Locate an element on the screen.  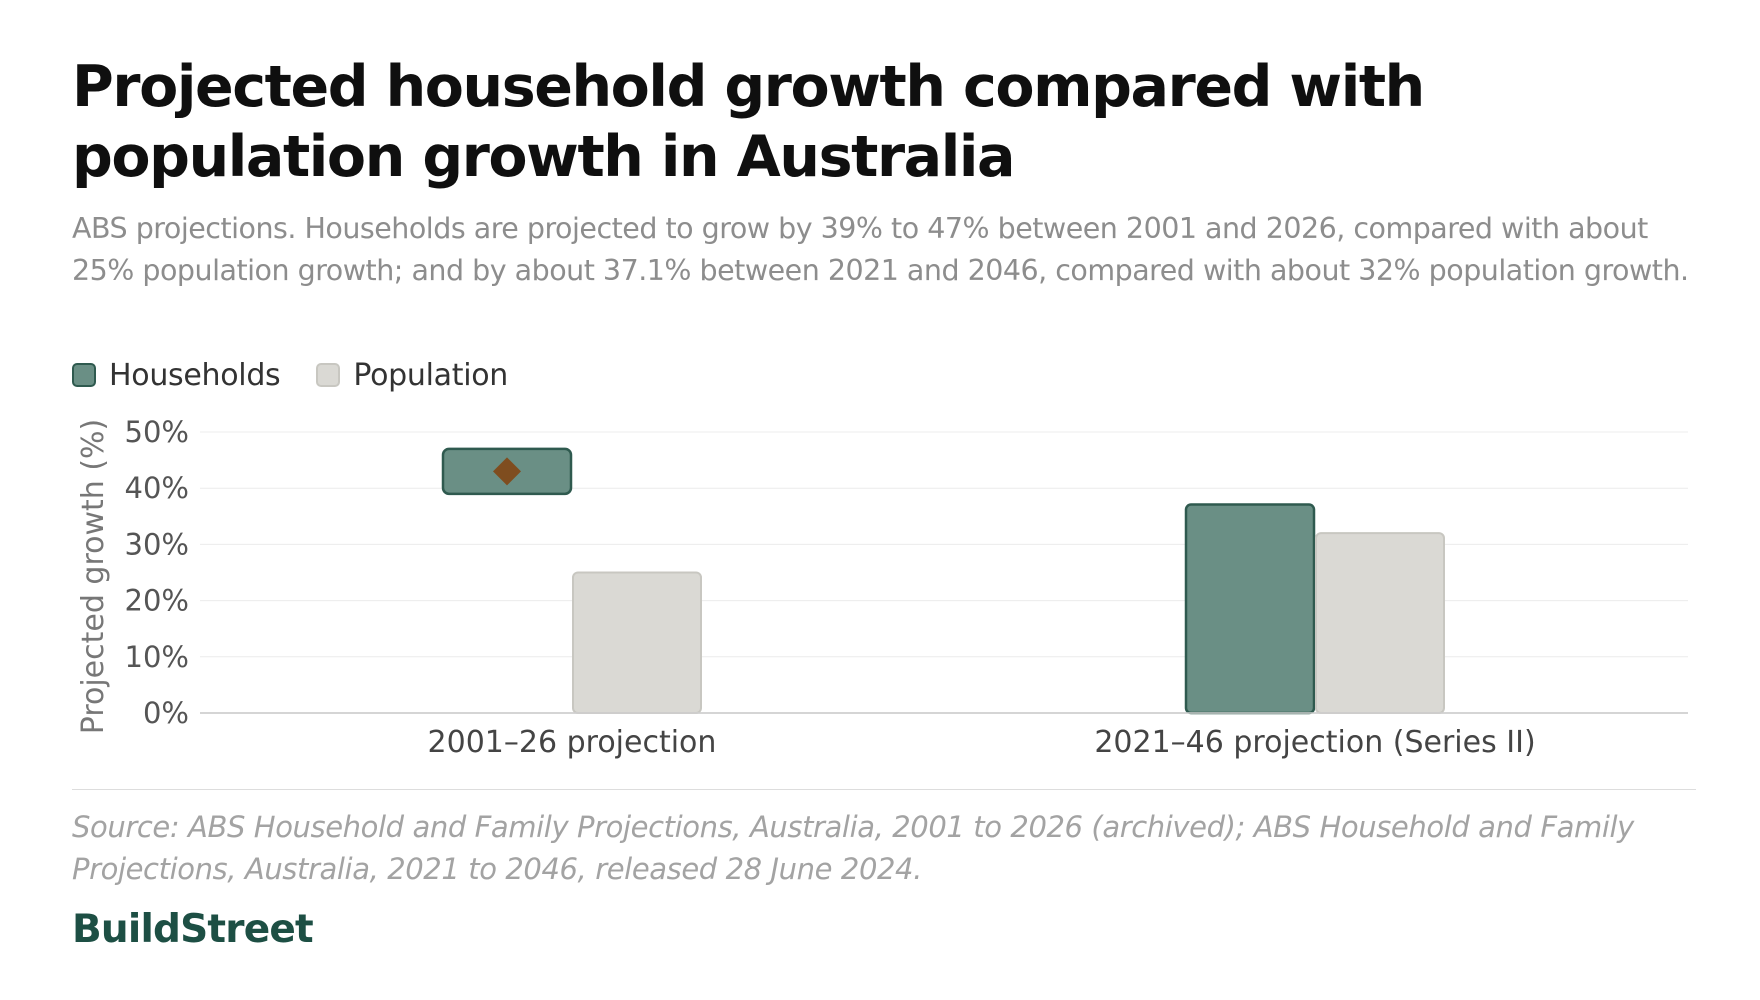
y-tick-label: 20% is located at coordinates (157, 601).